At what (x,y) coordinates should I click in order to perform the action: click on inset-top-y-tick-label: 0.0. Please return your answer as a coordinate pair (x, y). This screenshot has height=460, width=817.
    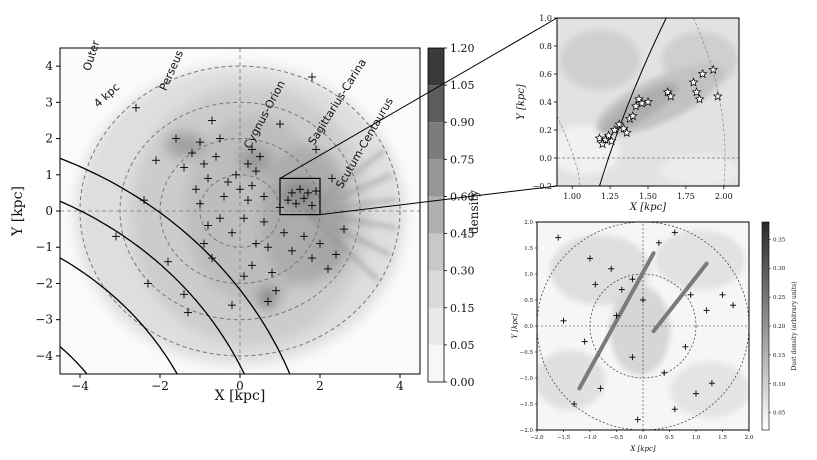
    Looking at the image, I should click on (545, 158).